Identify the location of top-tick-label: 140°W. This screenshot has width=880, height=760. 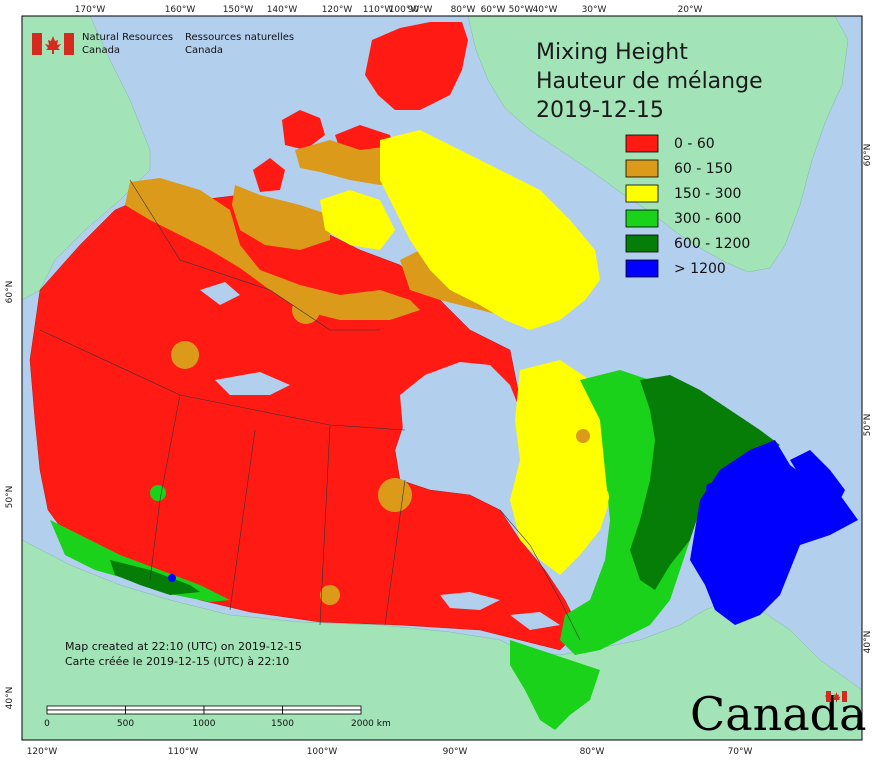
(282, 10).